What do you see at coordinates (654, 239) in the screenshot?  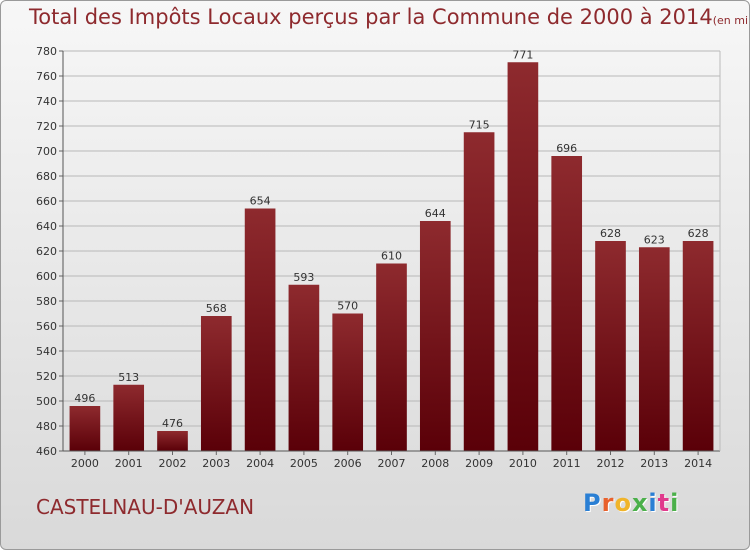 I see `bar-value-label: 623` at bounding box center [654, 239].